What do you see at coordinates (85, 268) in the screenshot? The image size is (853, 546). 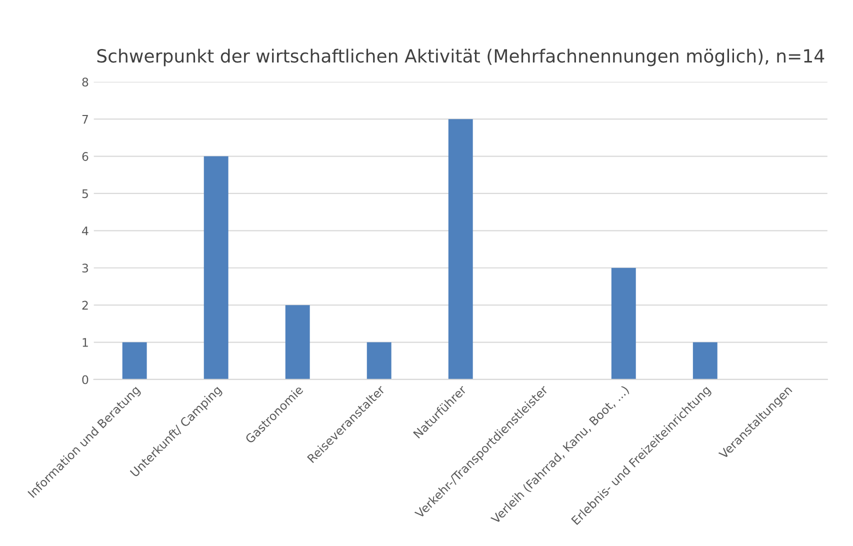 I see `y-tick-label: 3` at bounding box center [85, 268].